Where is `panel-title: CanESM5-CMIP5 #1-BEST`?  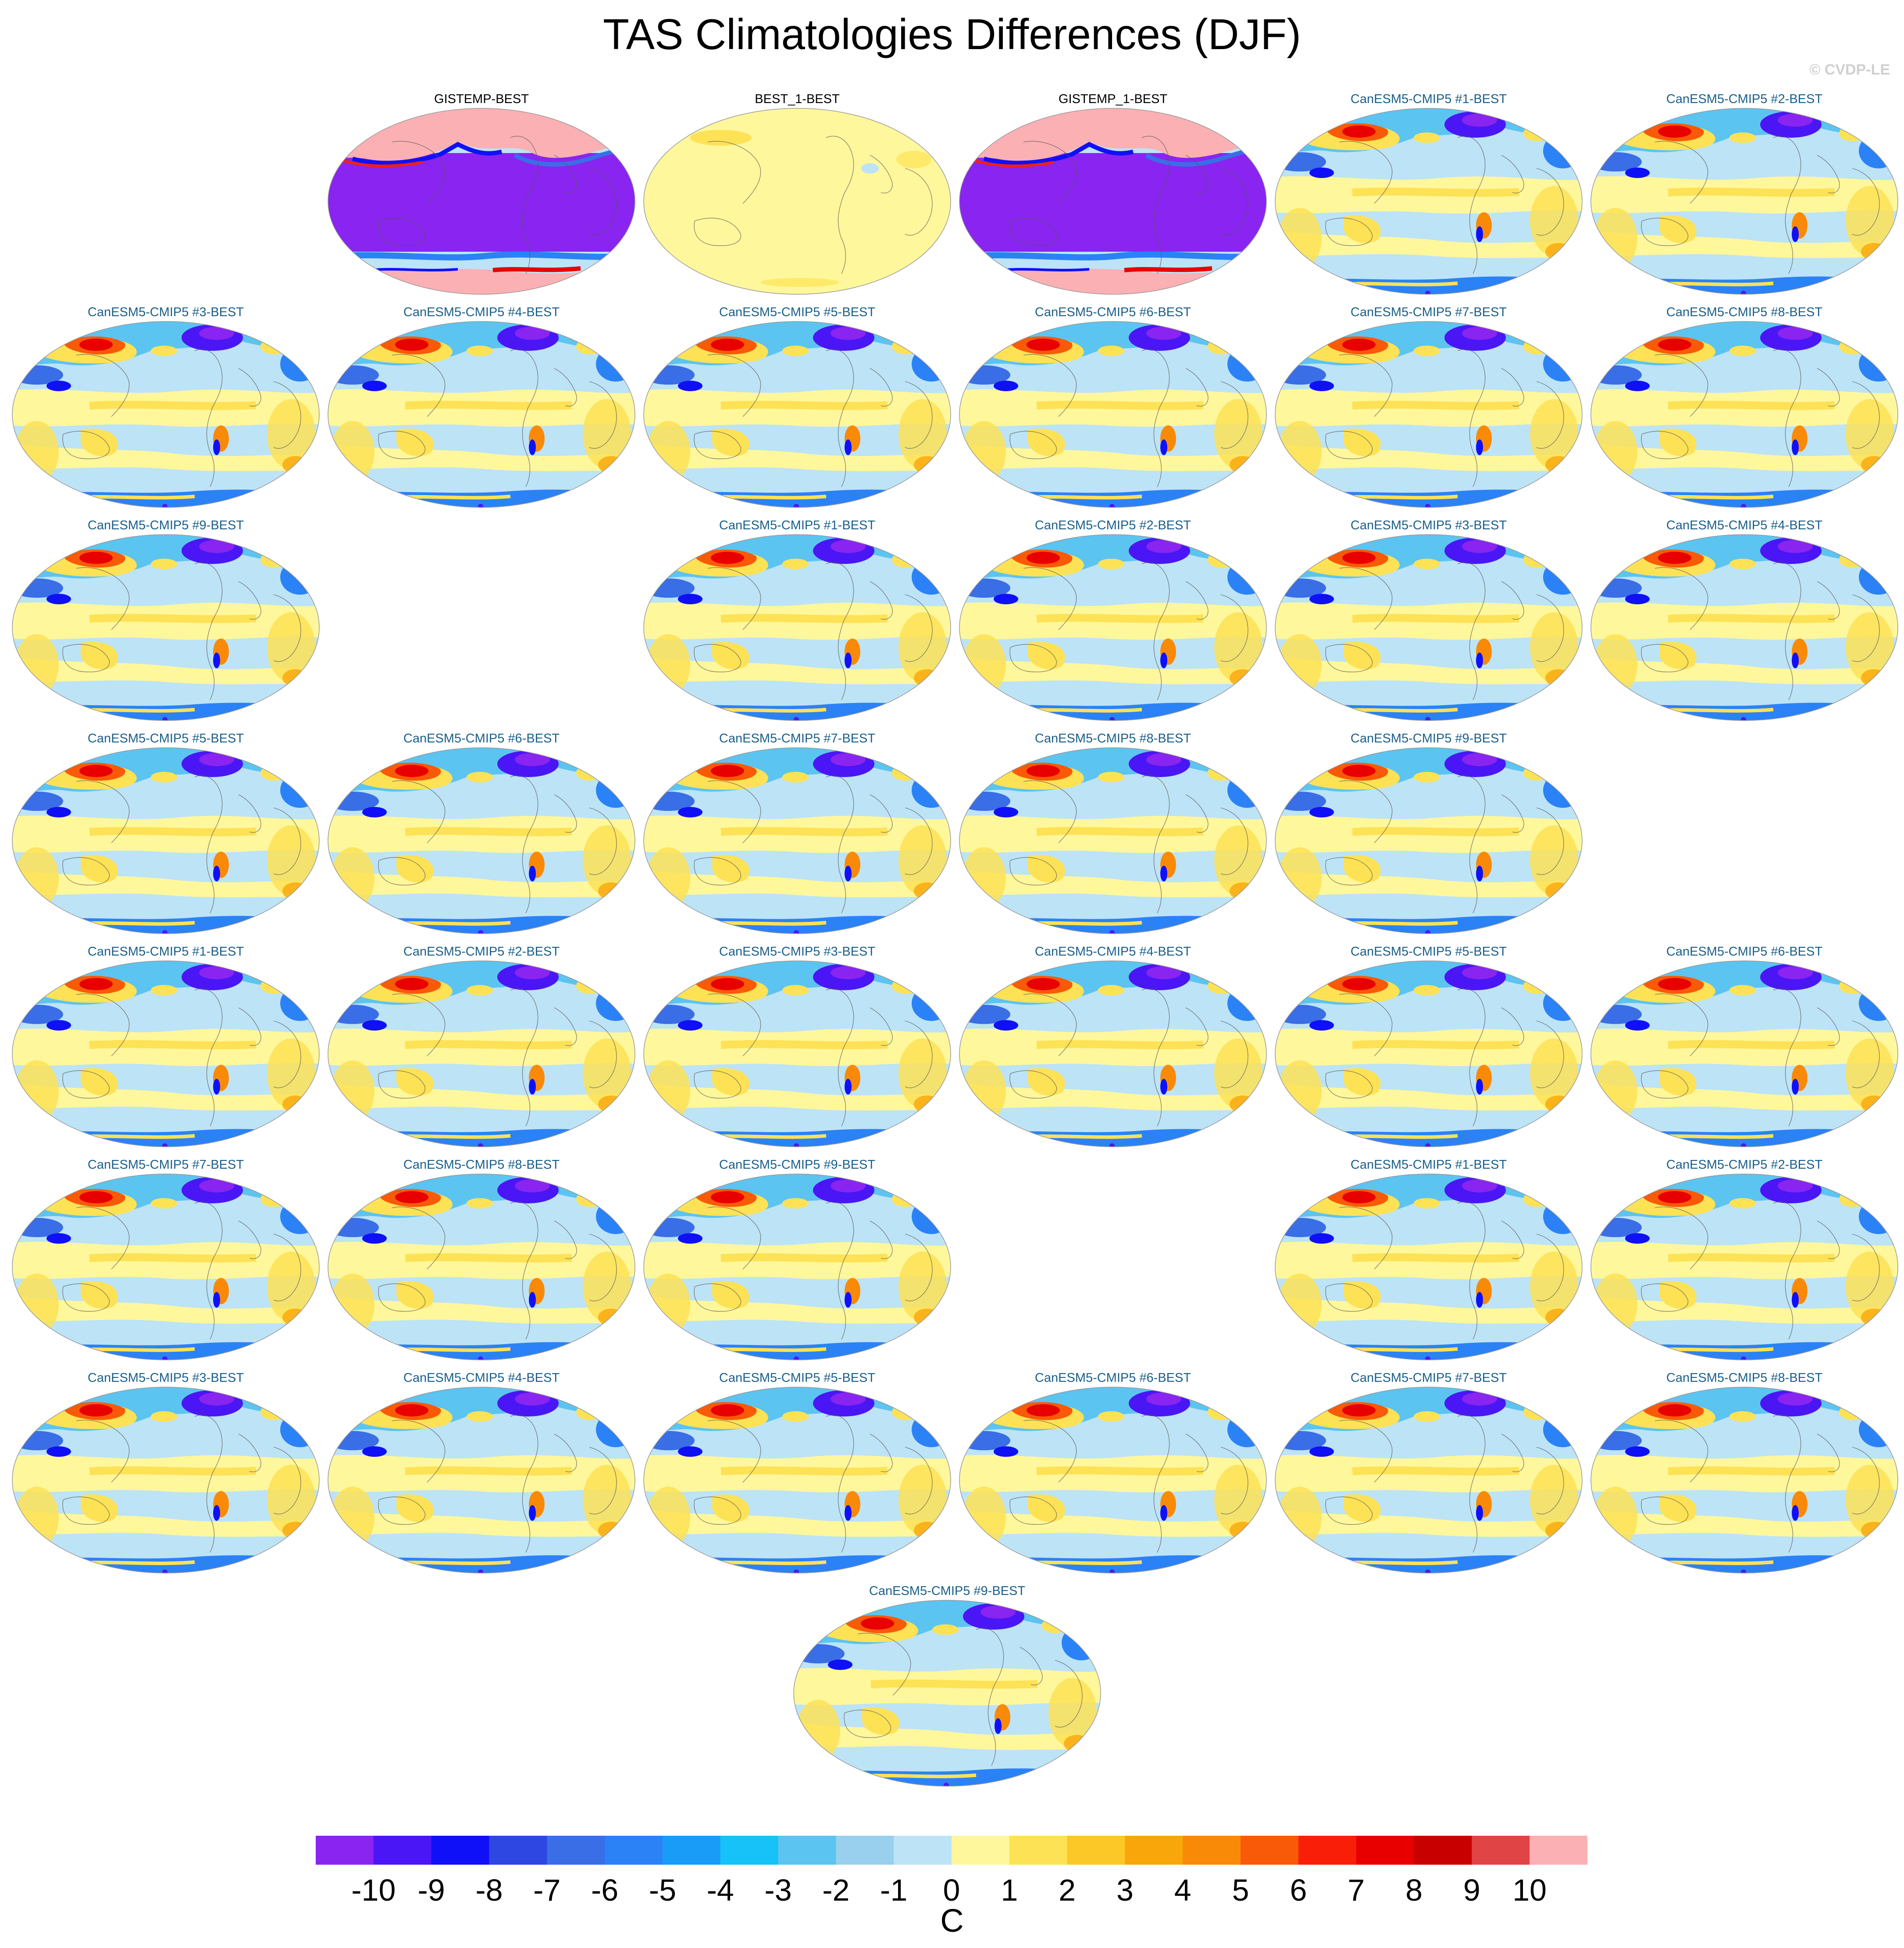 panel-title: CanESM5-CMIP5 #1-BEST is located at coordinates (165, 952).